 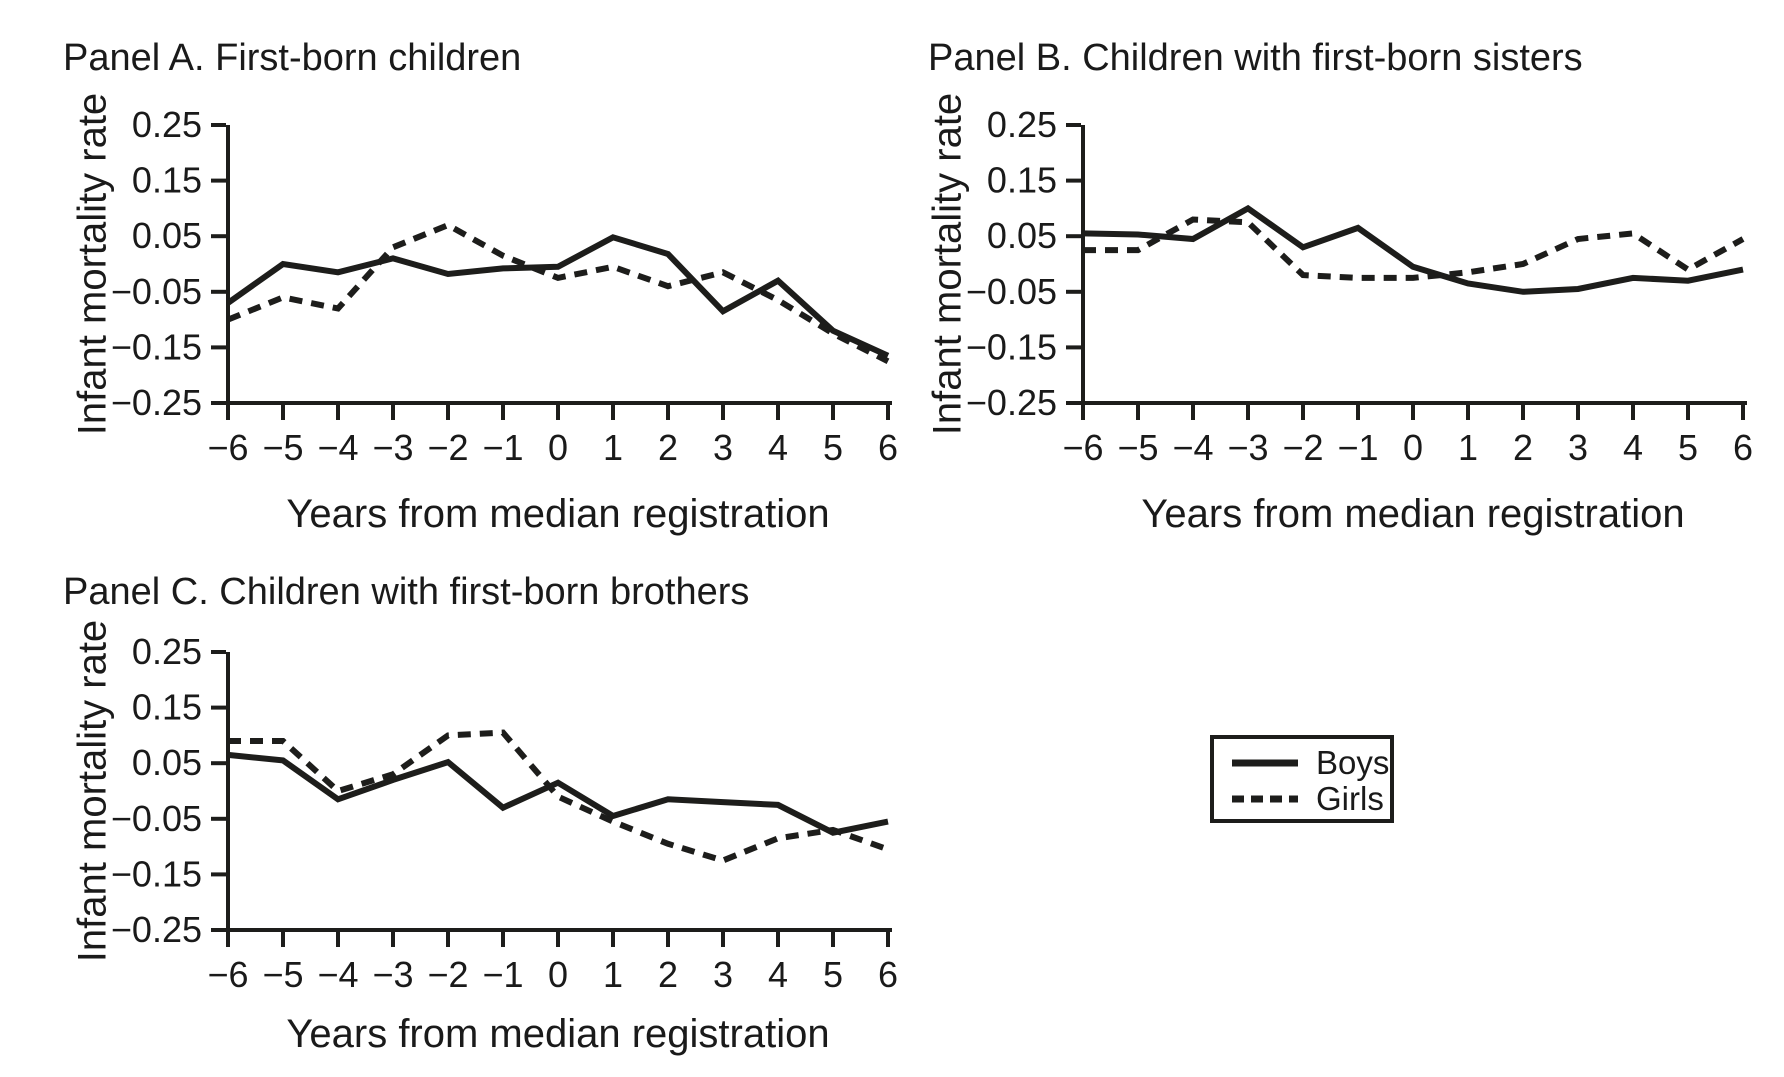 I want to click on panel-b-x-axis-label: Years from median registration, so click(x=1413, y=514).